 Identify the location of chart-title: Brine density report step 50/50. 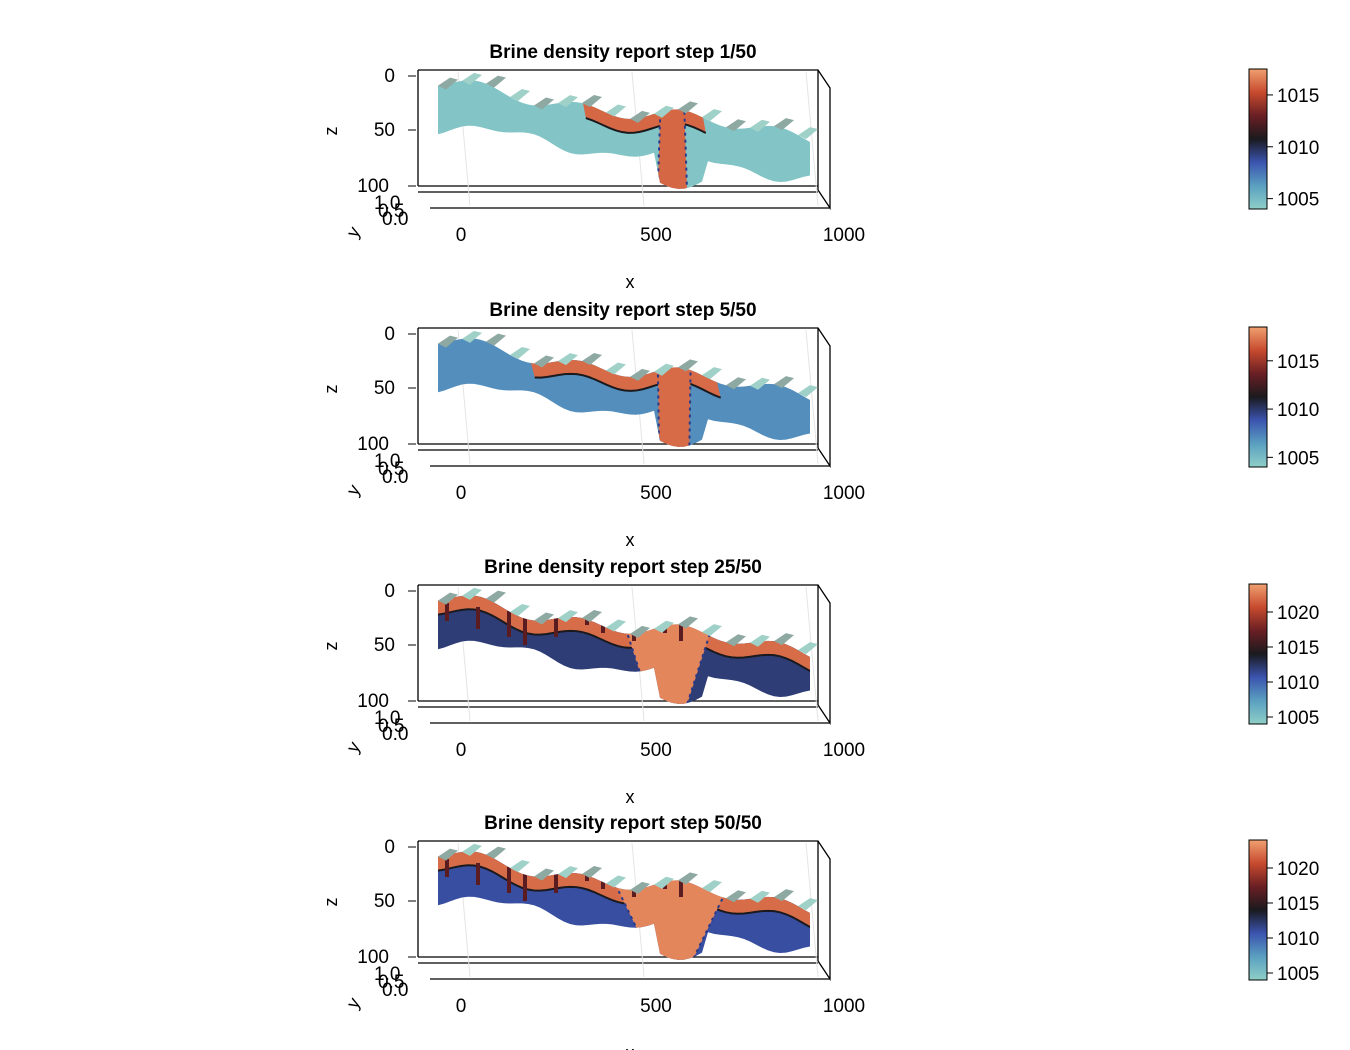
(623, 823).